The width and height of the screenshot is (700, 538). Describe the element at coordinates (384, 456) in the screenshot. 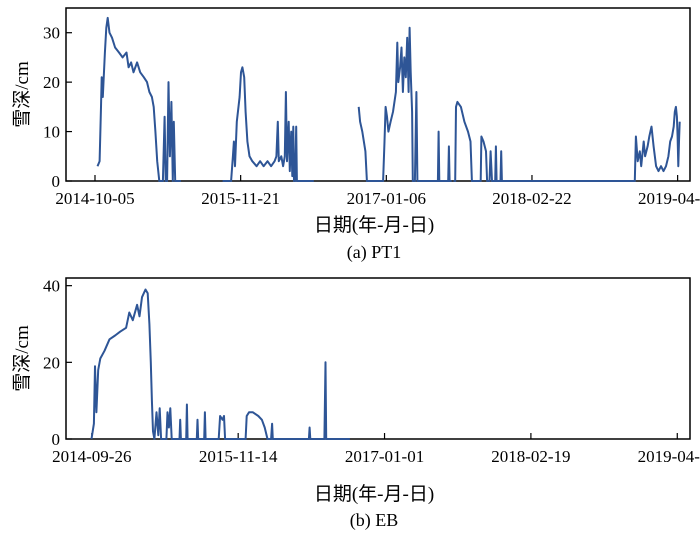

I see `x-tick-label: 2017-01-01` at that location.